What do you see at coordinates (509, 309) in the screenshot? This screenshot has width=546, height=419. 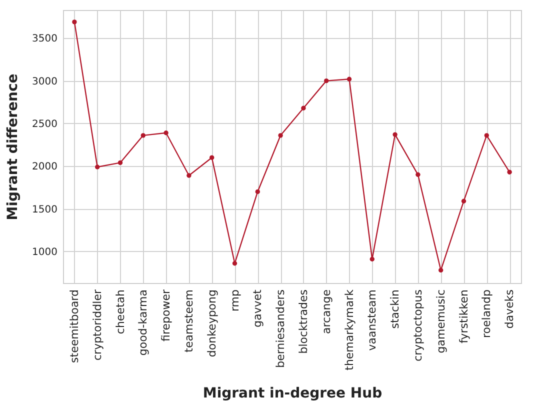 I see `x-tick-label: daveks` at bounding box center [509, 309].